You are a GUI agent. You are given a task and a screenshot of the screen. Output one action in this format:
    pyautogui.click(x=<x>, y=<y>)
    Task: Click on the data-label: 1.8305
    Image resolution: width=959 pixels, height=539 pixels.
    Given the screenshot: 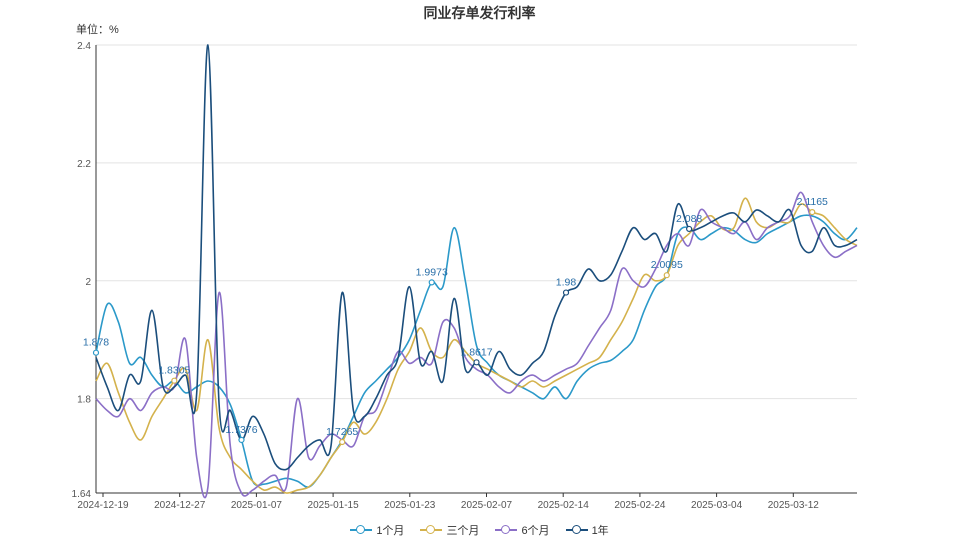 What is the action you would take?
    pyautogui.click(x=174, y=371)
    